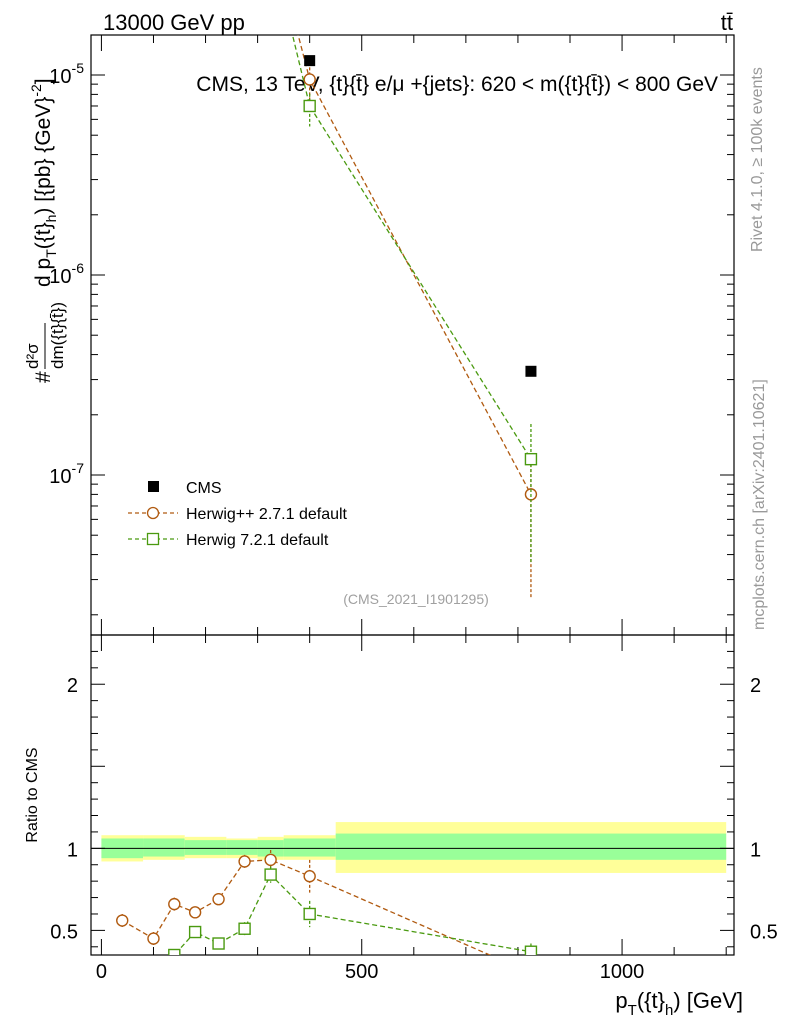 This screenshot has height=1024, width=786. What do you see at coordinates (43, 182) in the screenshot?
I see `svg-text: d pT({t}h) [{pb} {GeV}-2]` at bounding box center [43, 182].